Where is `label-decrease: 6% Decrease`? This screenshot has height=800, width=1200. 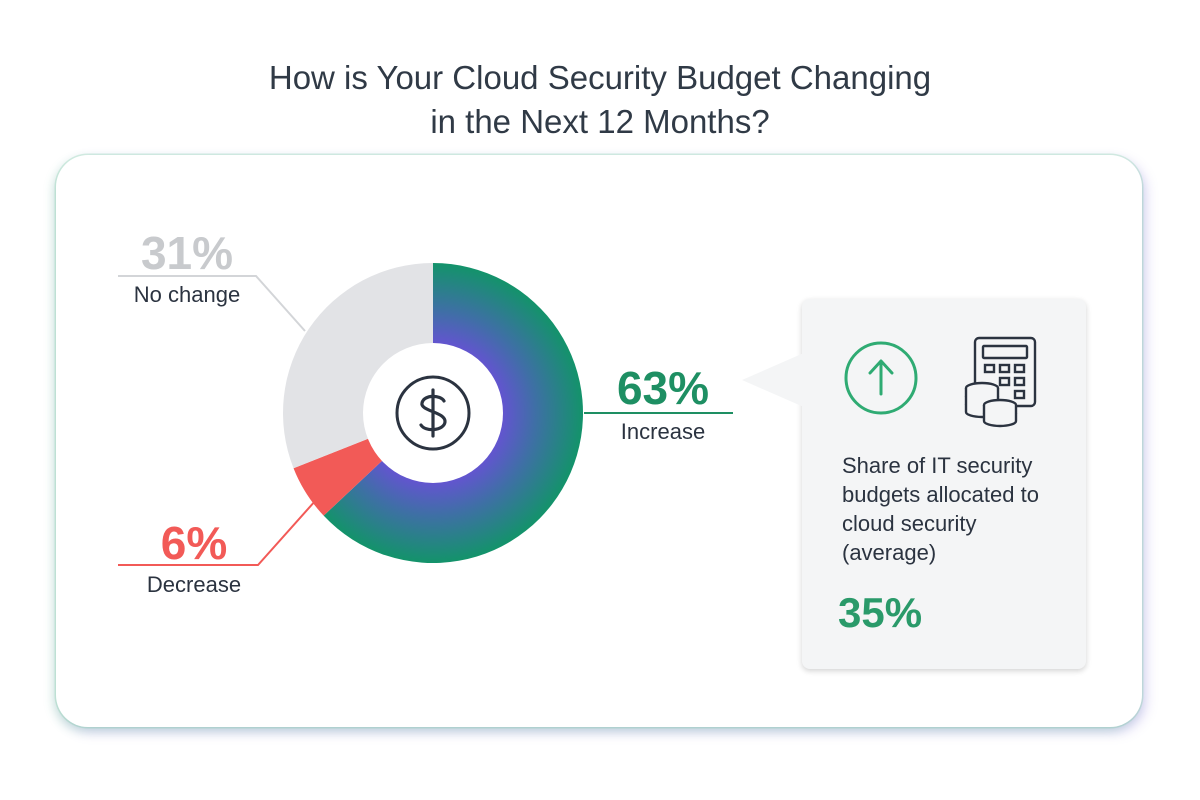 label-decrease: 6% Decrease is located at coordinates (194, 558).